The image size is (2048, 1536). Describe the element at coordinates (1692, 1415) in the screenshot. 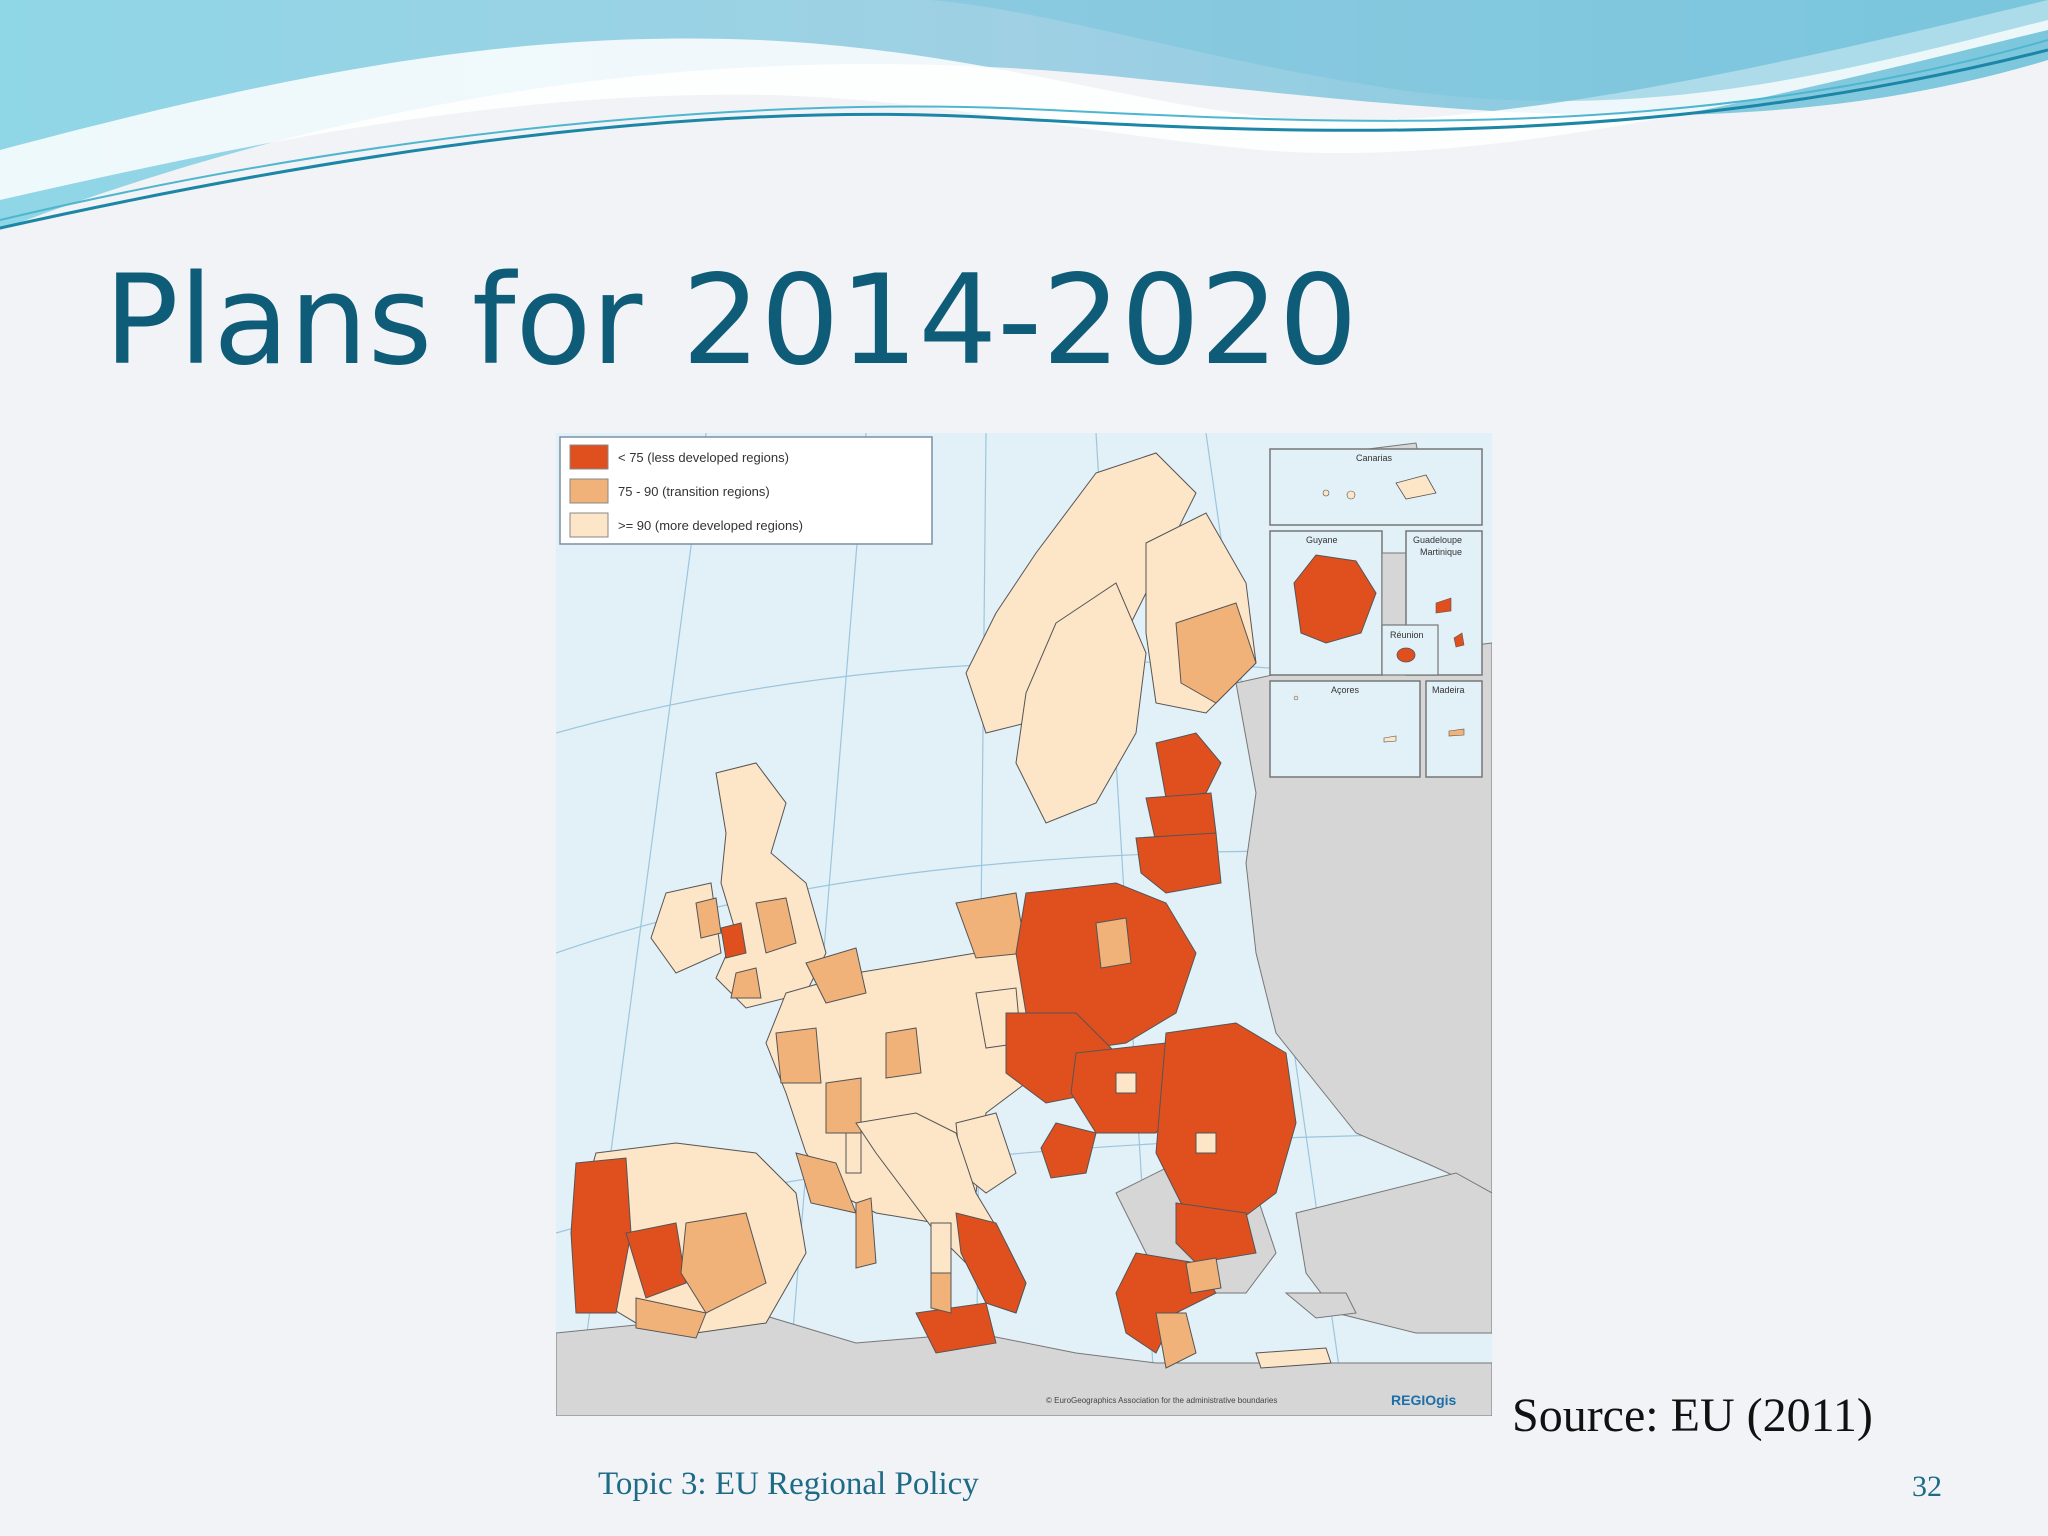

I see `source-citation: Source: EU (2011)` at that location.